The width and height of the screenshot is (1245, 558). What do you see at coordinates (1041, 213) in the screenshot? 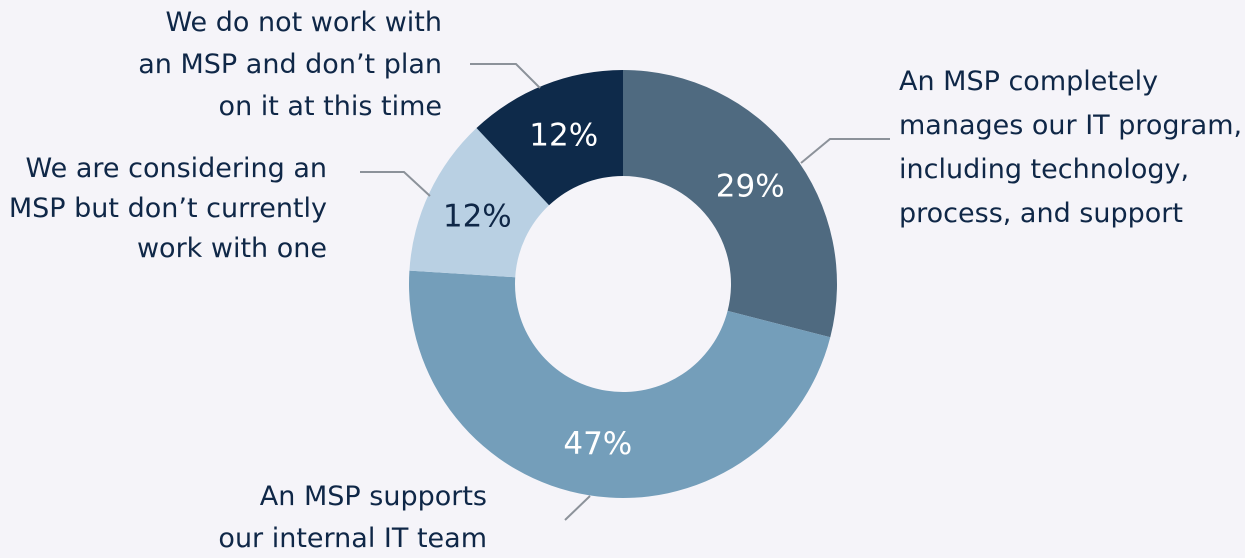
I see `category-label-1-line-4: process, and support` at bounding box center [1041, 213].